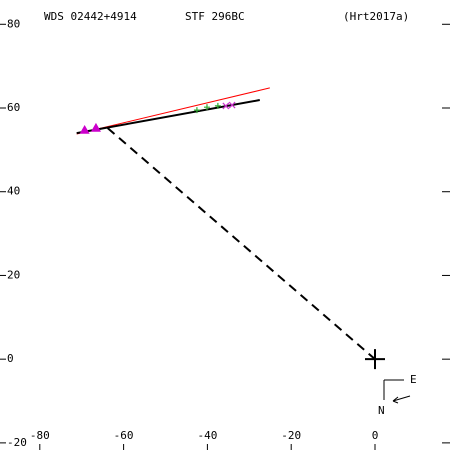 The height and width of the screenshot is (450, 450). What do you see at coordinates (17, 442) in the screenshot?
I see `y-tick-label: -20` at bounding box center [17, 442].